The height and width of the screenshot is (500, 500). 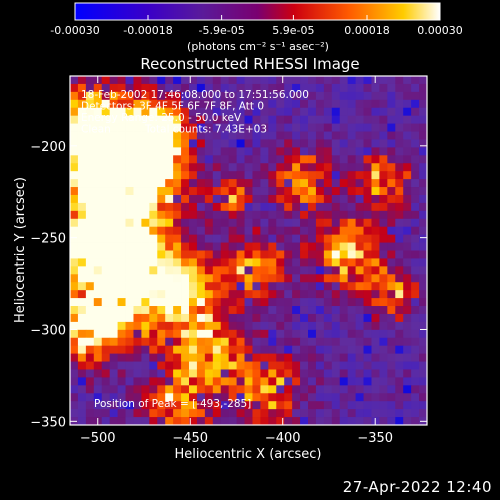 I want to click on annotation-clean: Clean, so click(x=96, y=130).